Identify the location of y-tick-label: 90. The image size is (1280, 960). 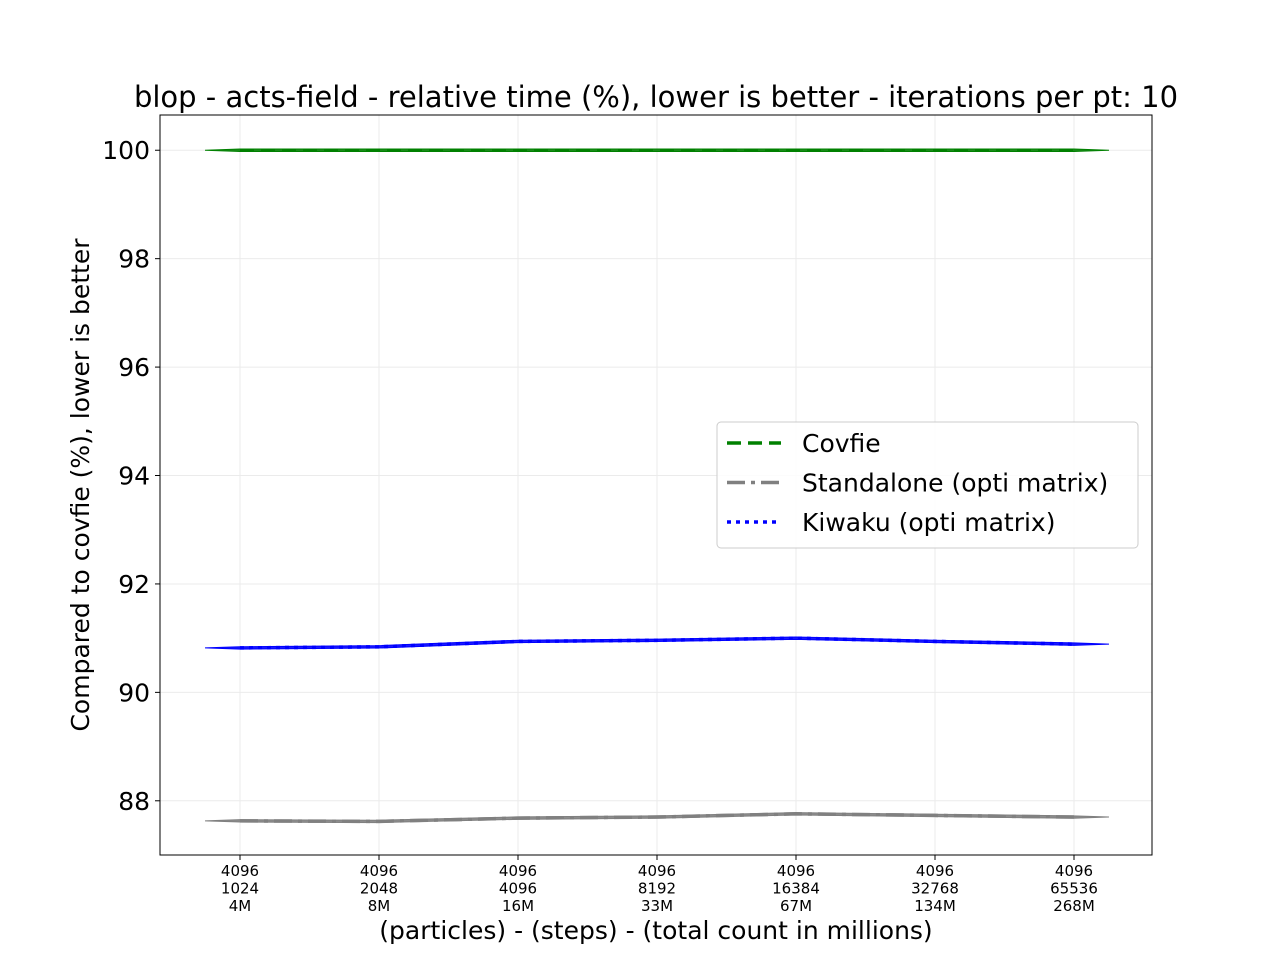
(134, 692).